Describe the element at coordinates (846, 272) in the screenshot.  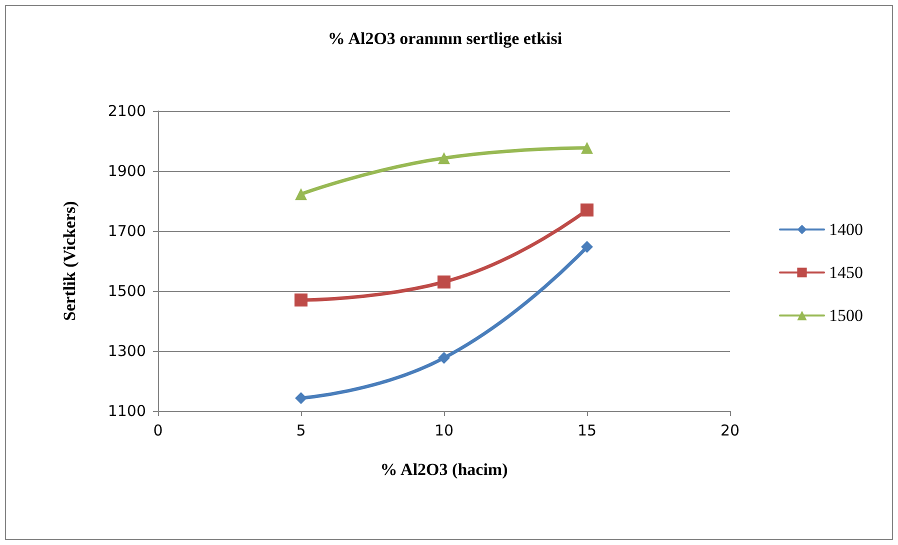
I see `legend-label: 1450` at that location.